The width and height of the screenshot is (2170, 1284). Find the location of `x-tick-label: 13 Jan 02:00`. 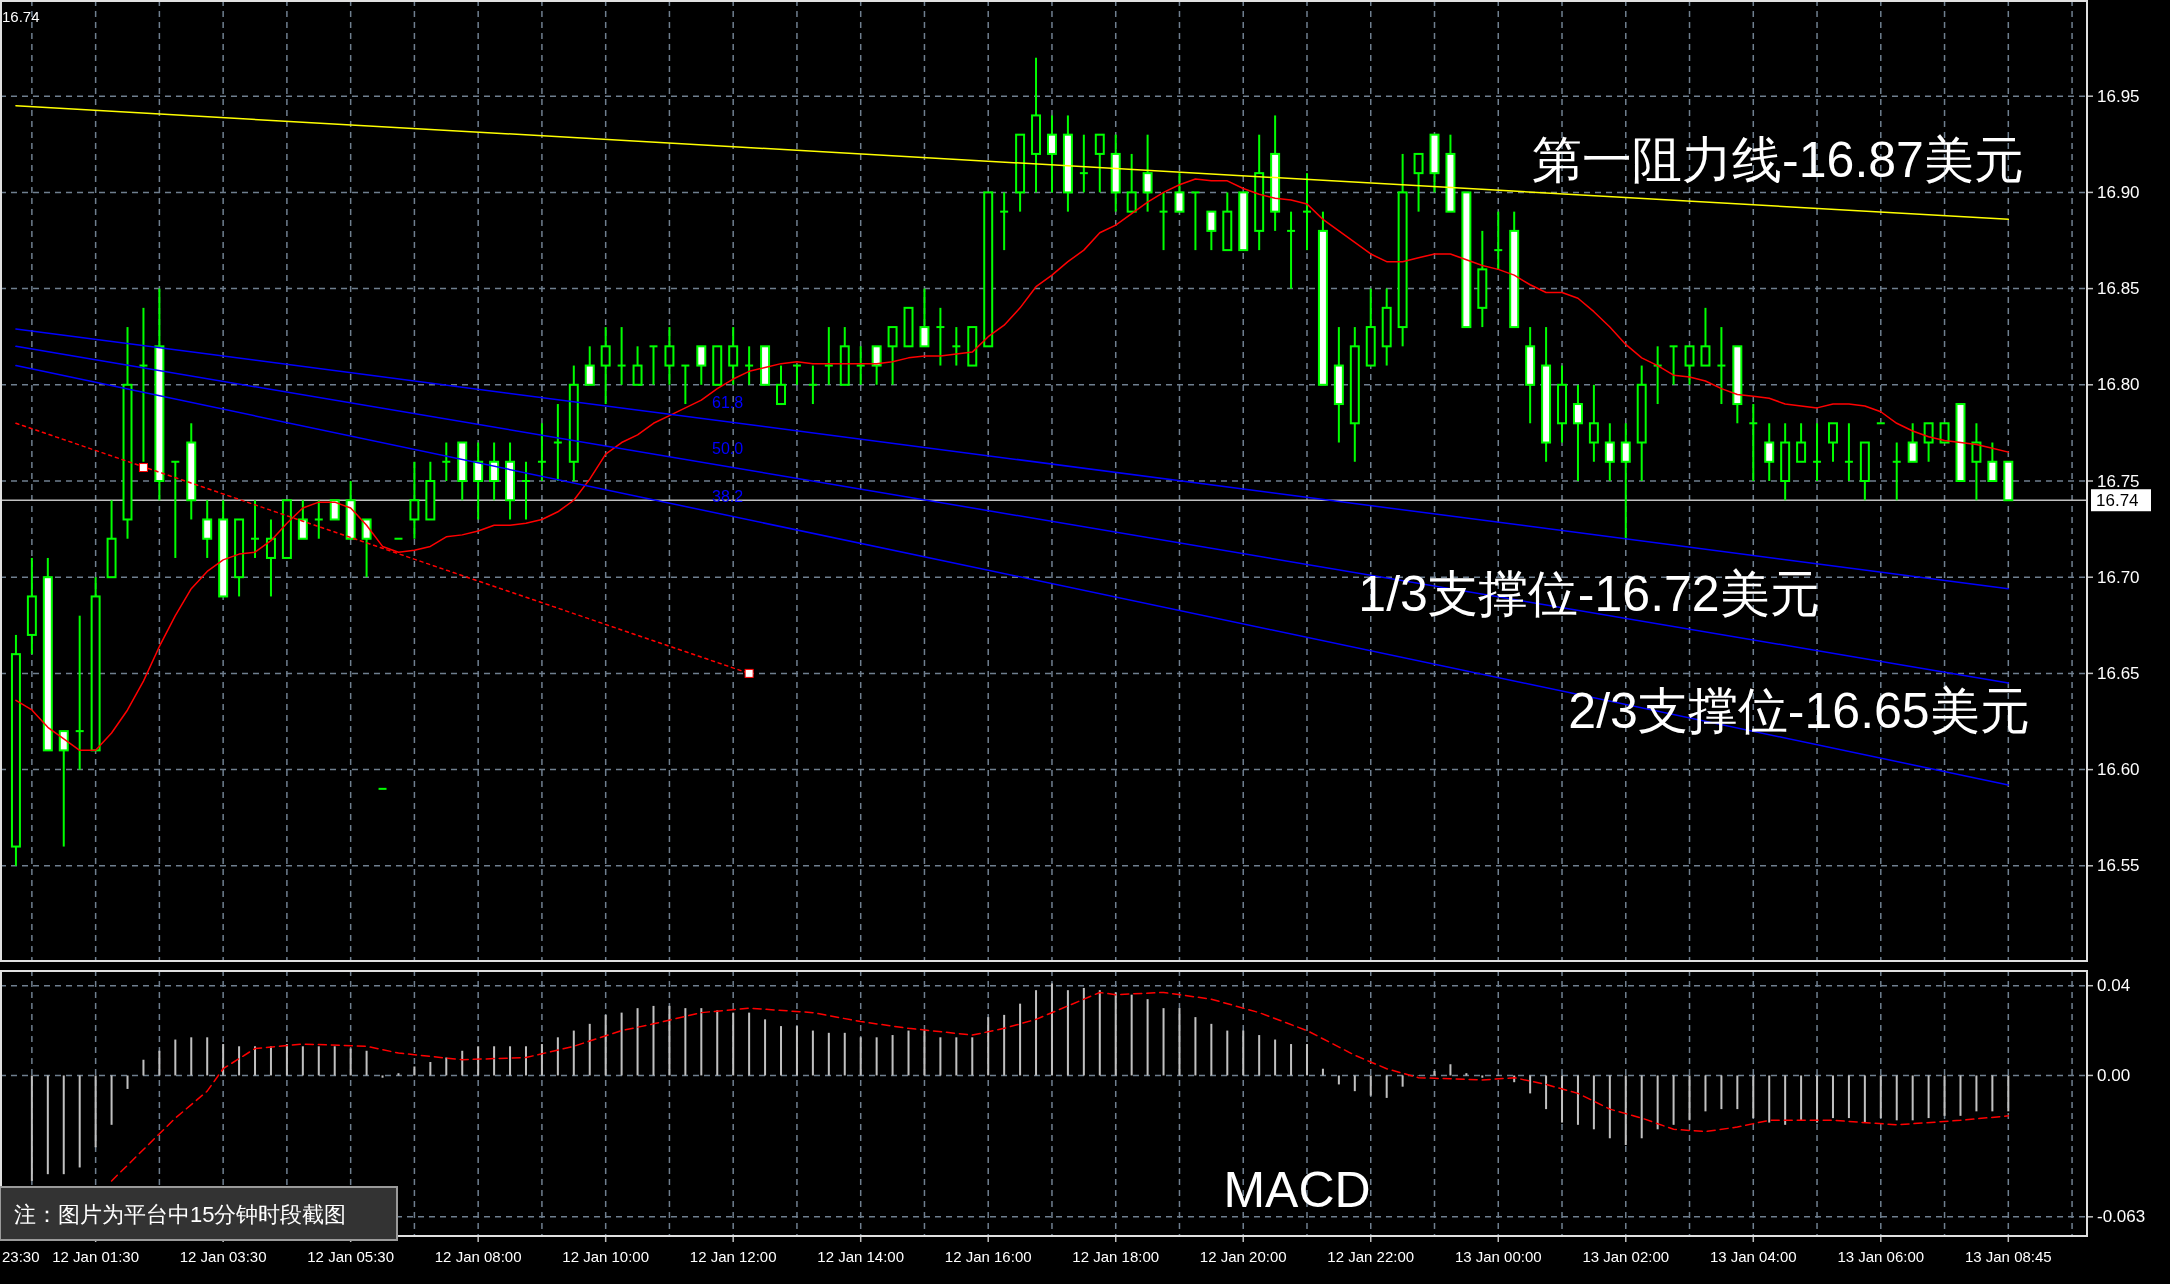

x-tick-label: 13 Jan 02:00 is located at coordinates (1626, 1256).